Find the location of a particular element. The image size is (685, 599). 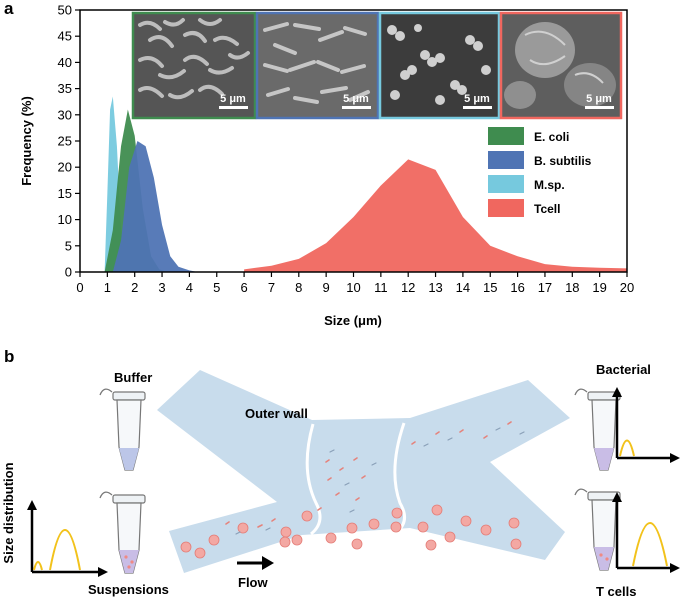

x-tick-label: 8 is located at coordinates (298, 287).